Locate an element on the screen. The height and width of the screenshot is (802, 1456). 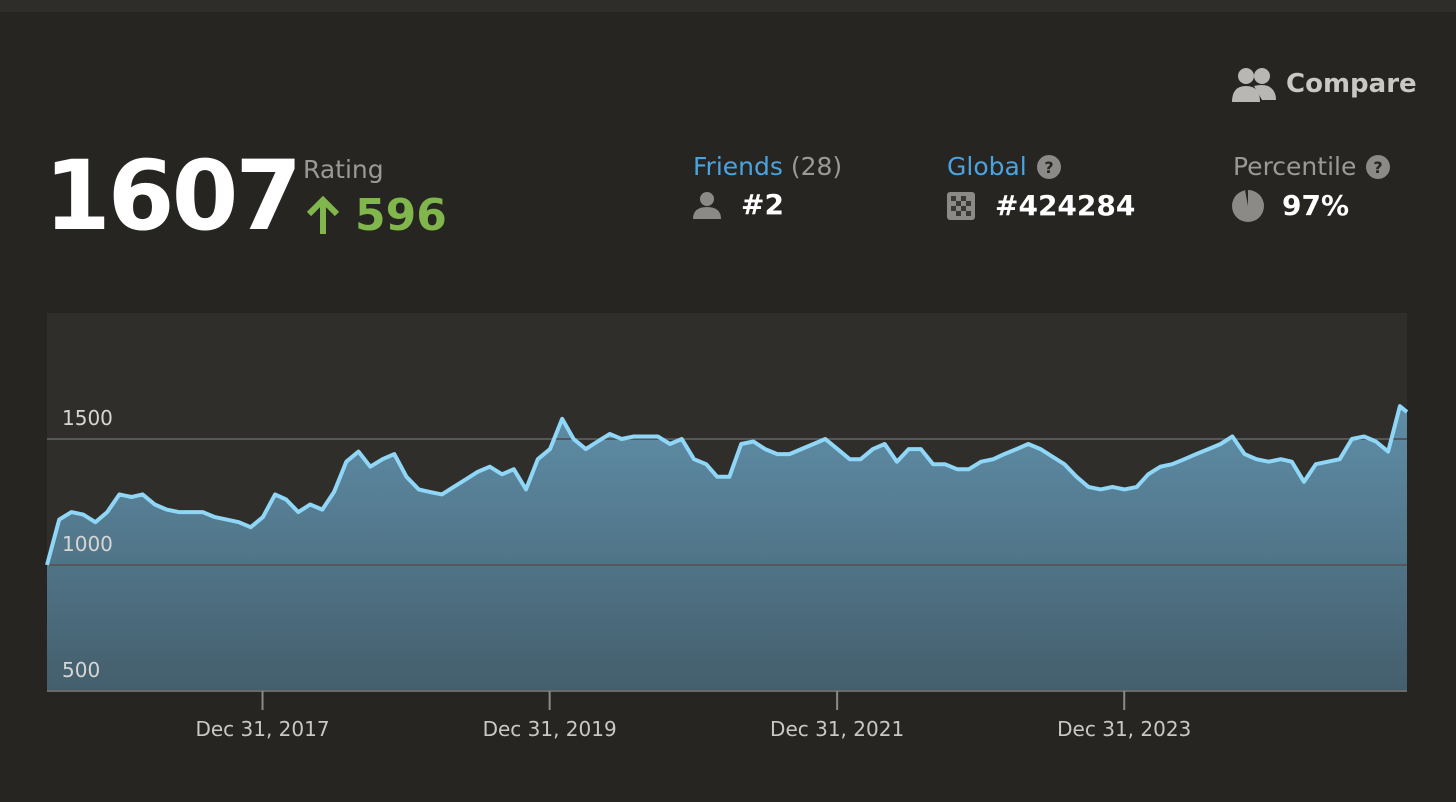
friends-link: Friends is located at coordinates (738, 166).